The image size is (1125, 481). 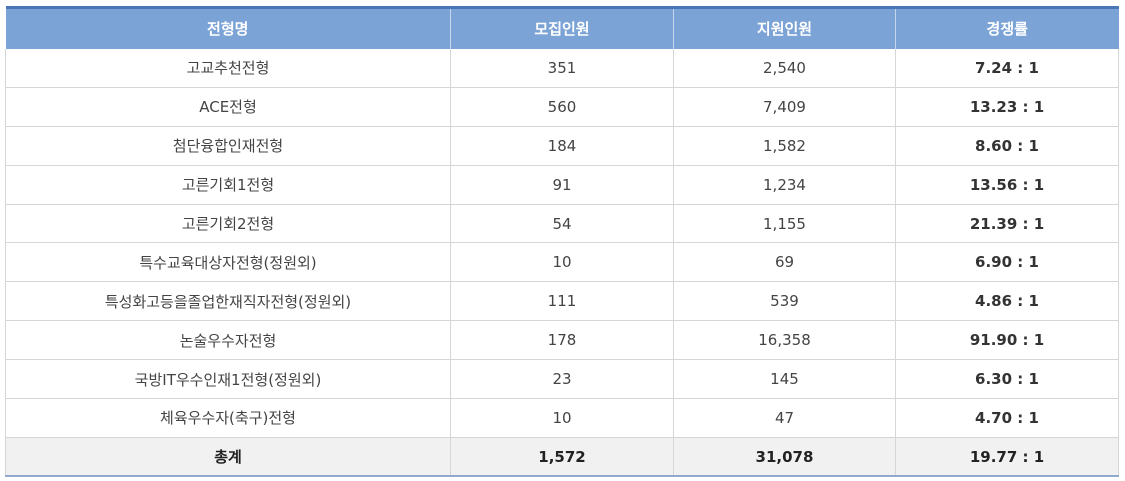 What do you see at coordinates (1007, 457) in the screenshot?
I see `total-competition-ratio: 19.77 : 1` at bounding box center [1007, 457].